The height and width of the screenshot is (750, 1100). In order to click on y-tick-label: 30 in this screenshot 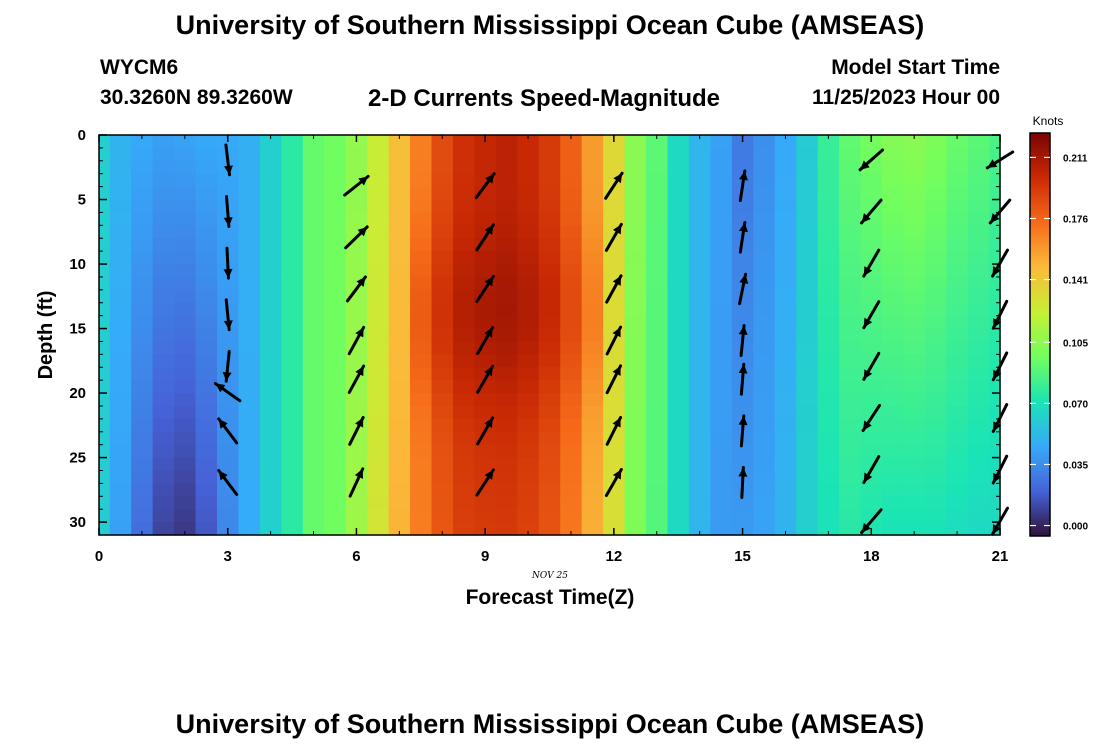, I will do `click(77, 522)`.